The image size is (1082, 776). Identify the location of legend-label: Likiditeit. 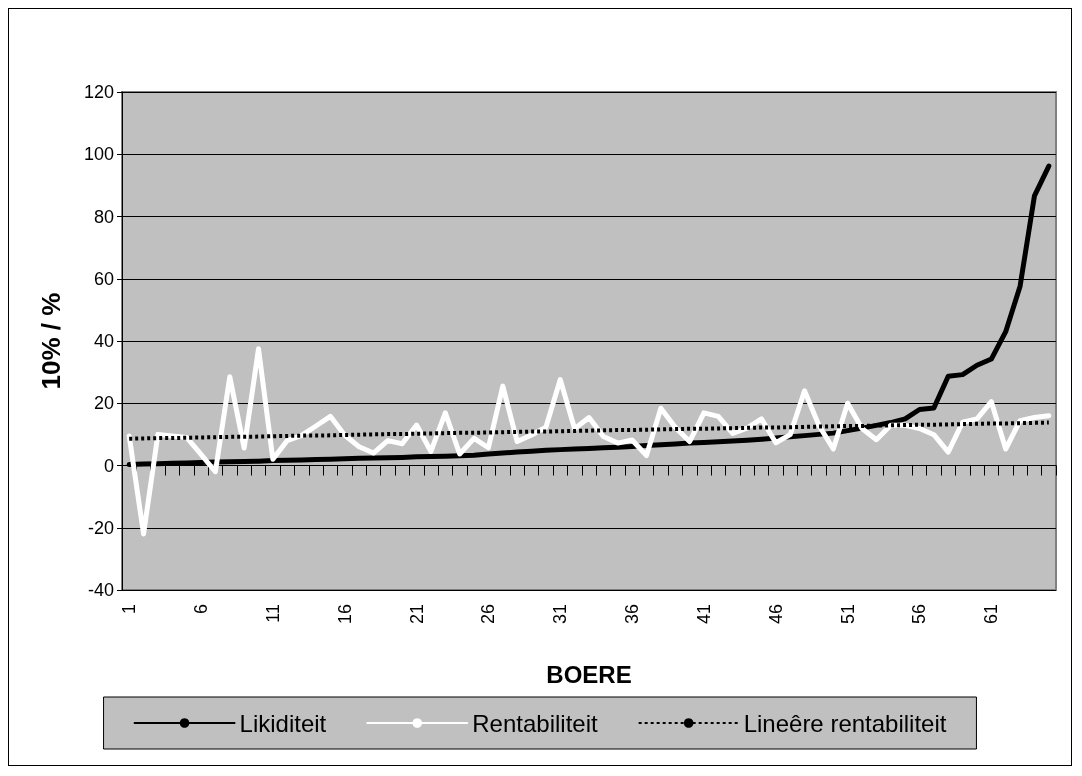
(283, 723).